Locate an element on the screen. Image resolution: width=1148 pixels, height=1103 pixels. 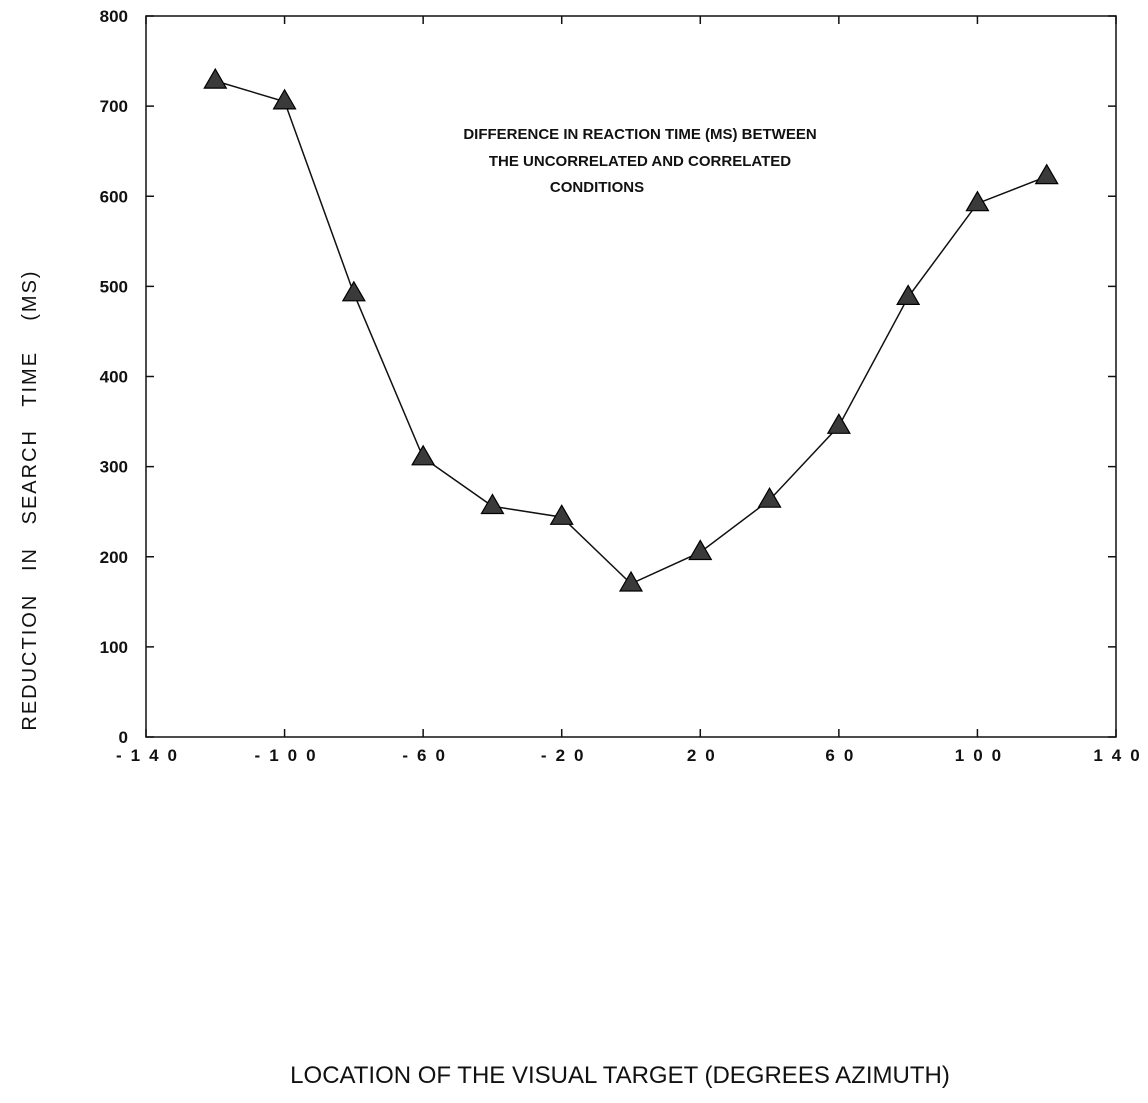
y-tick-label: 700 is located at coordinates (114, 106).